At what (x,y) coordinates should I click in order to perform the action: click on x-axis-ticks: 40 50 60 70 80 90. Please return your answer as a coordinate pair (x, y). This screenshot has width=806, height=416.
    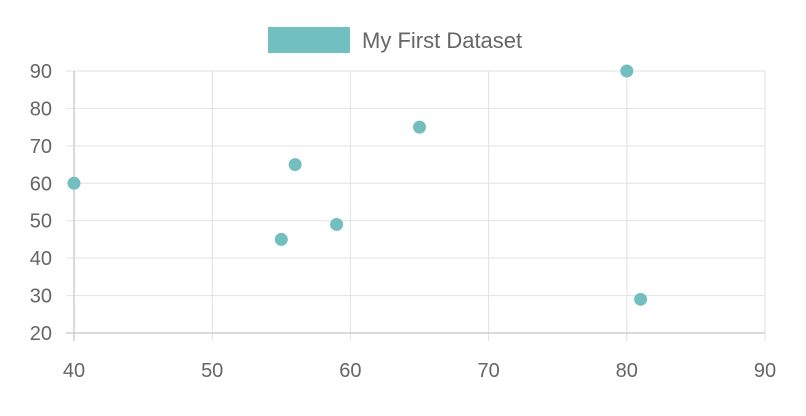
    Looking at the image, I should click on (419, 371).